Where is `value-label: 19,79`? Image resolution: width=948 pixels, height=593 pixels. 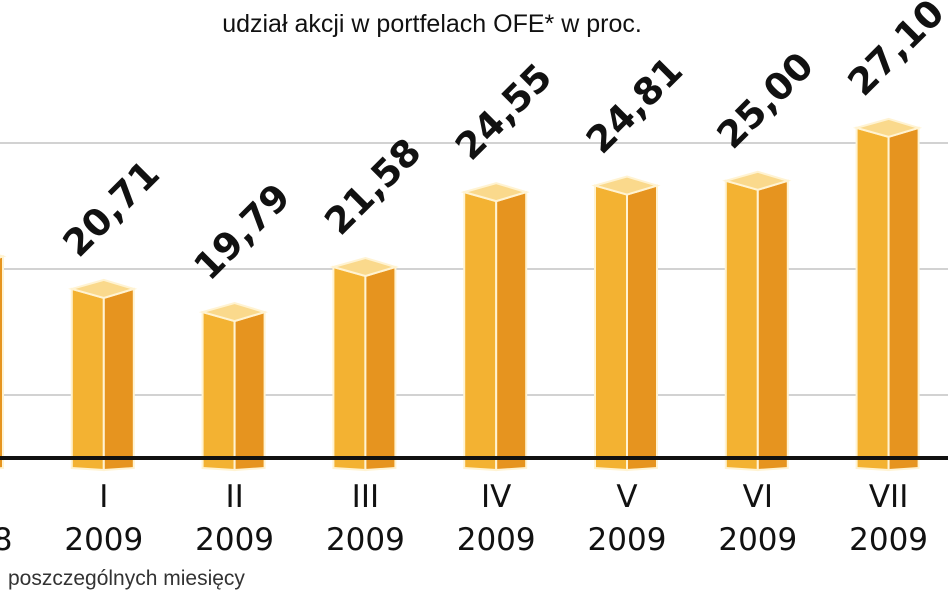 value-label: 19,79 is located at coordinates (242, 231).